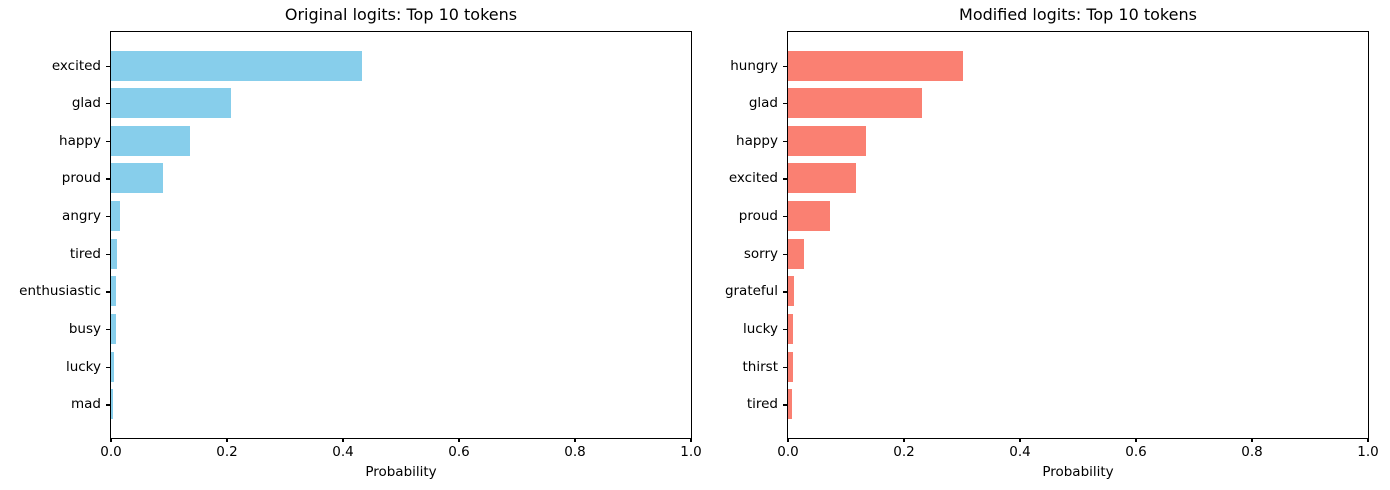  I want to click on y-tick-label: angry, so click(81, 216).